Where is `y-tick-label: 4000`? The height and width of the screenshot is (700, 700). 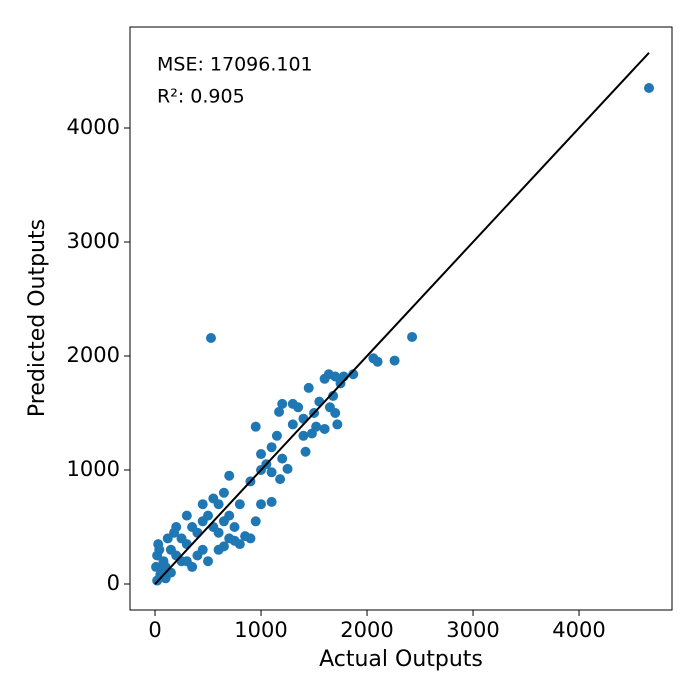 y-tick-label: 4000 is located at coordinates (93, 127).